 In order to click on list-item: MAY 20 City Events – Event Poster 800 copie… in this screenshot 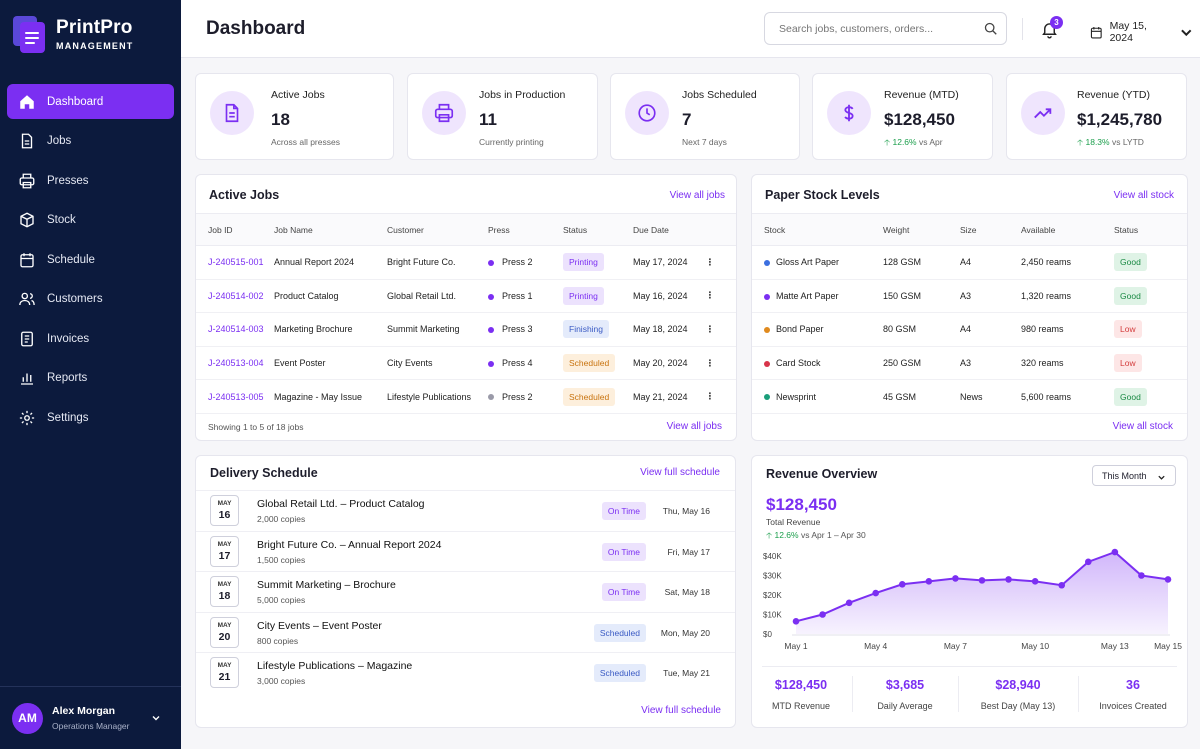, I will do `click(465, 632)`.